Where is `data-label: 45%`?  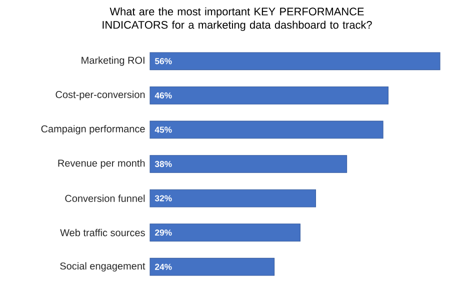 data-label: 45% is located at coordinates (163, 129).